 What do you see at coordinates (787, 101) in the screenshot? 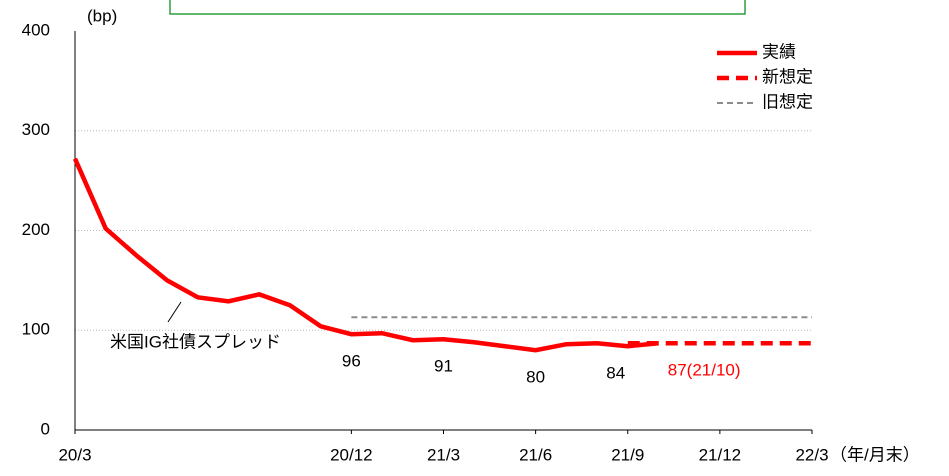
I see `legend-label: 旧想定` at bounding box center [787, 101].